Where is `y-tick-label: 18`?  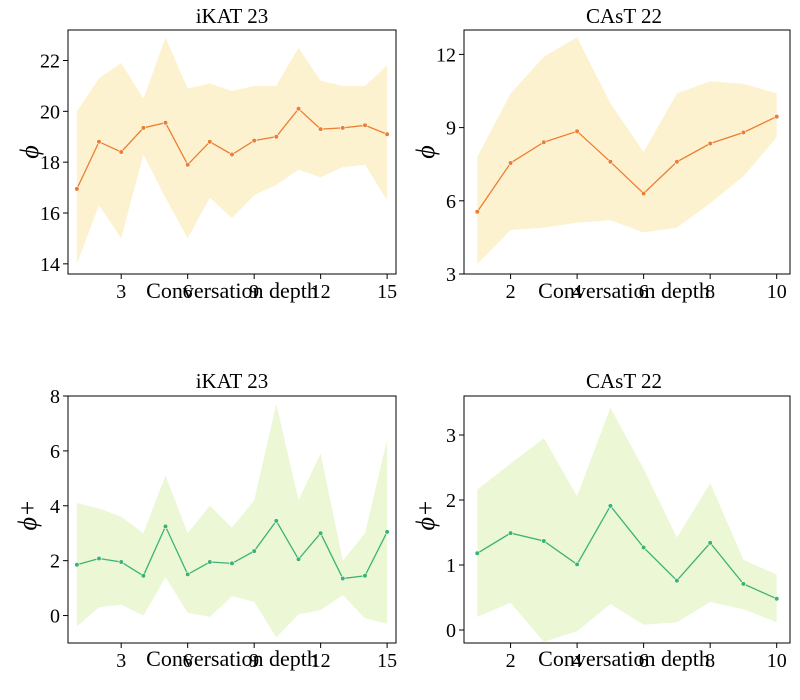 y-tick-label: 18 is located at coordinates (50, 163).